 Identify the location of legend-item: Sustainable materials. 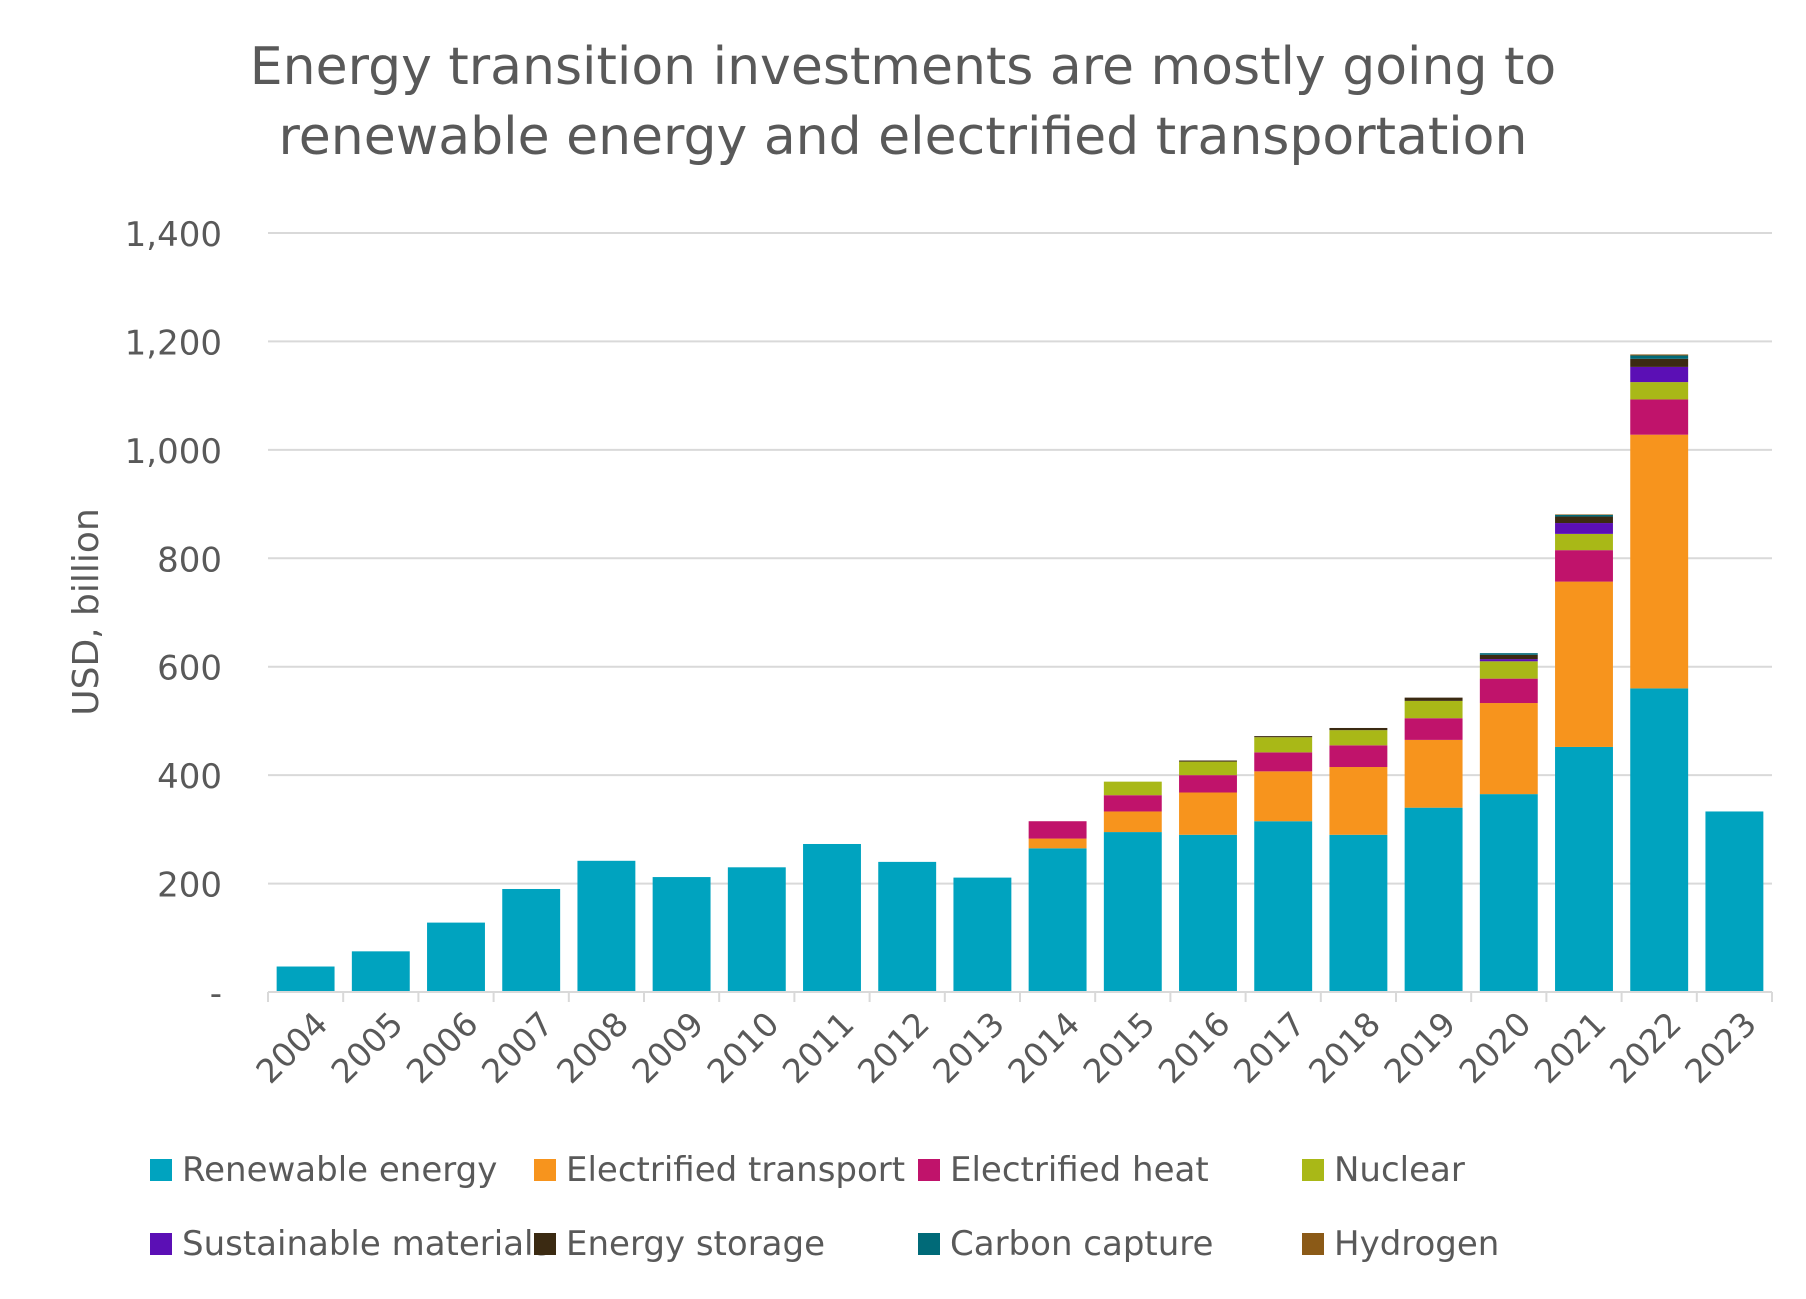
(350, 1244).